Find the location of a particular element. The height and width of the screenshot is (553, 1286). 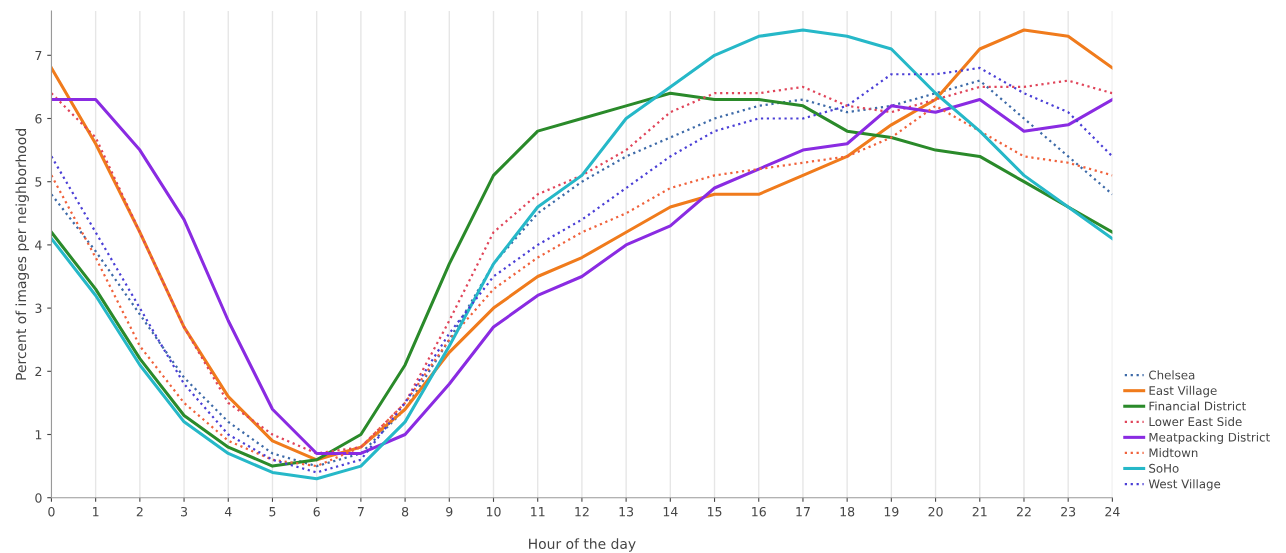

x-tick-label: 8 is located at coordinates (405, 511).